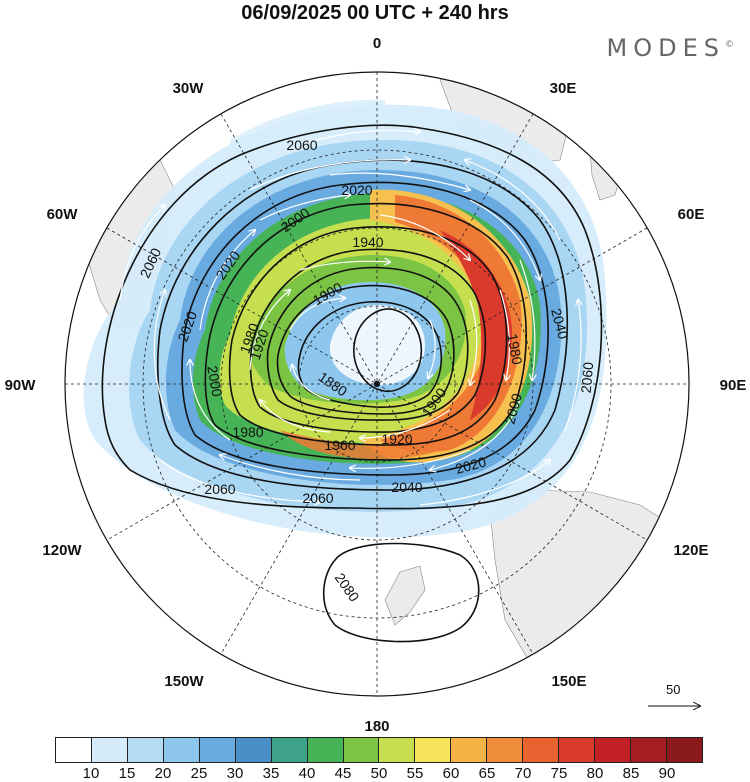  I want to click on land-new-zealand, so click(405, 595).